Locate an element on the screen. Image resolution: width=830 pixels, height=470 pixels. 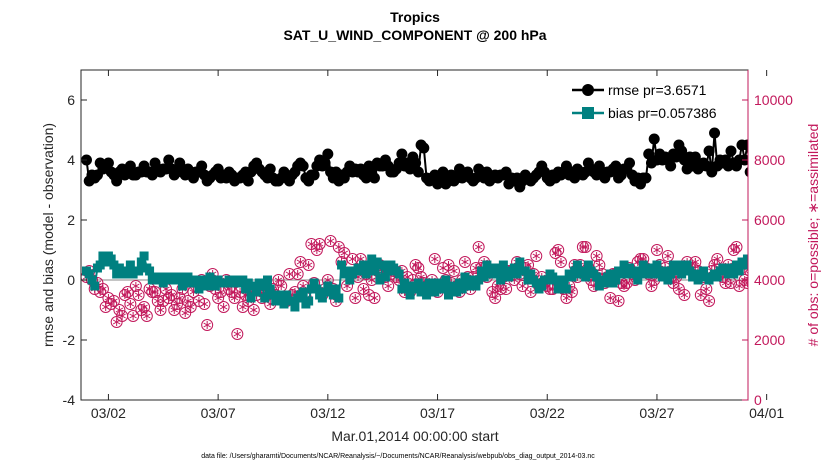
y-axis-label: rmse and bias (model - observation) is located at coordinates (48, 235).